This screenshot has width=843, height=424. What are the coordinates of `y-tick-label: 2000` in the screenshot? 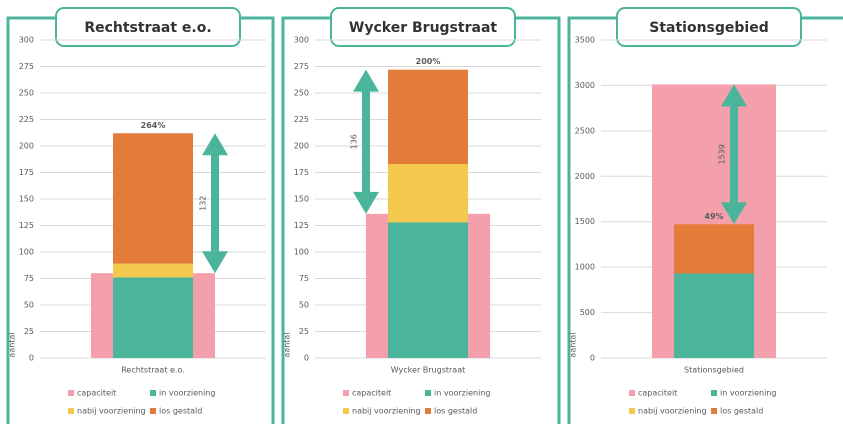 It's located at (585, 176).